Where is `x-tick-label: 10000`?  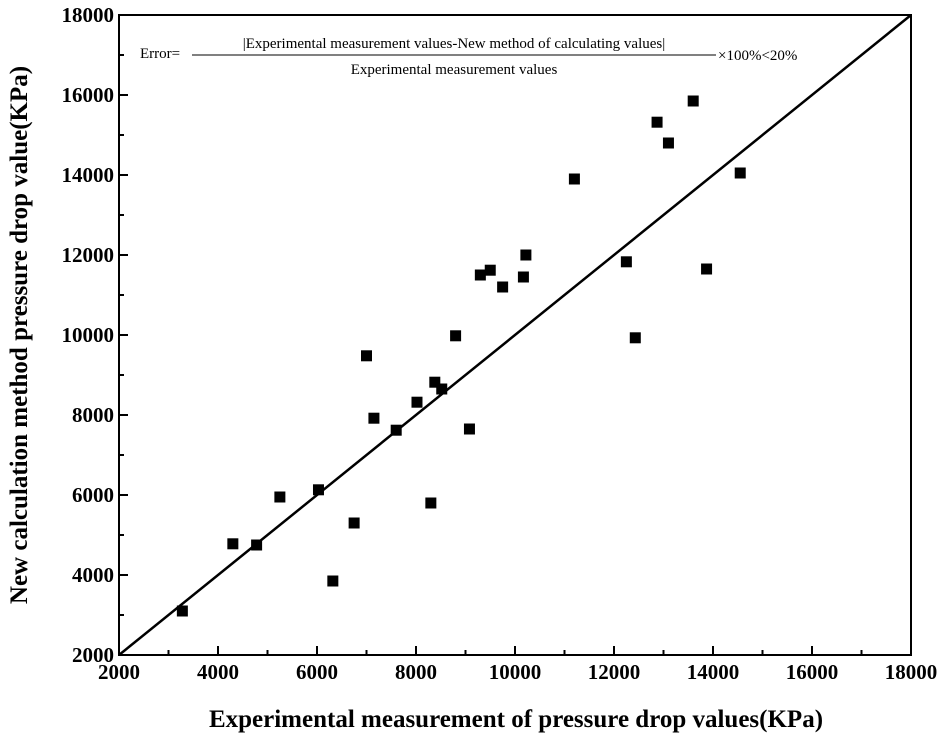 x-tick-label: 10000 is located at coordinates (515, 672).